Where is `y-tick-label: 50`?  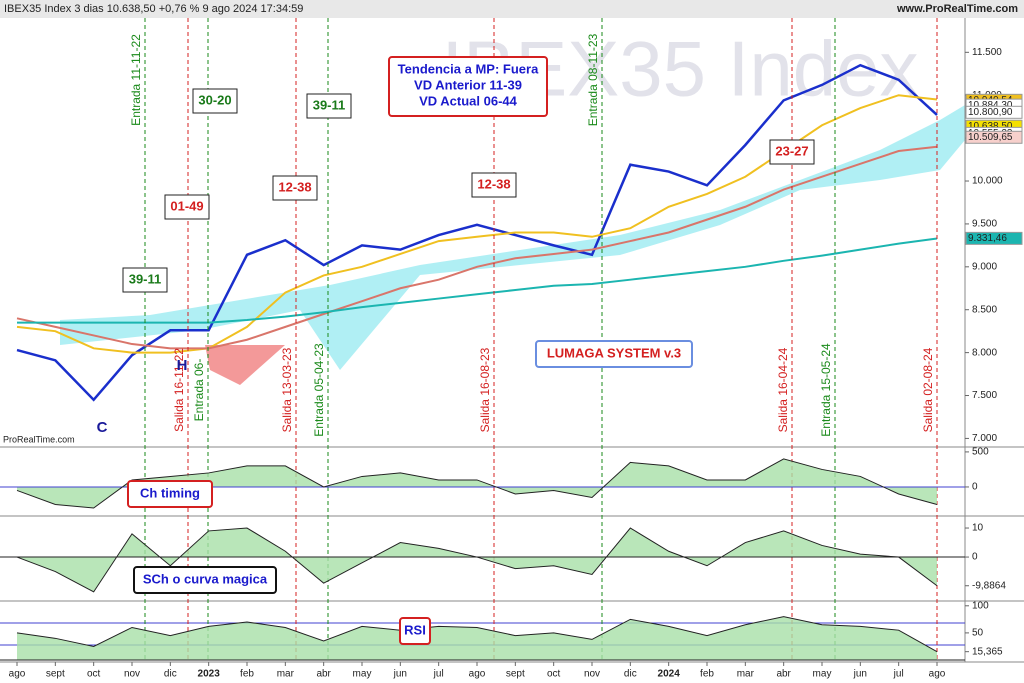 y-tick-label: 50 is located at coordinates (978, 633).